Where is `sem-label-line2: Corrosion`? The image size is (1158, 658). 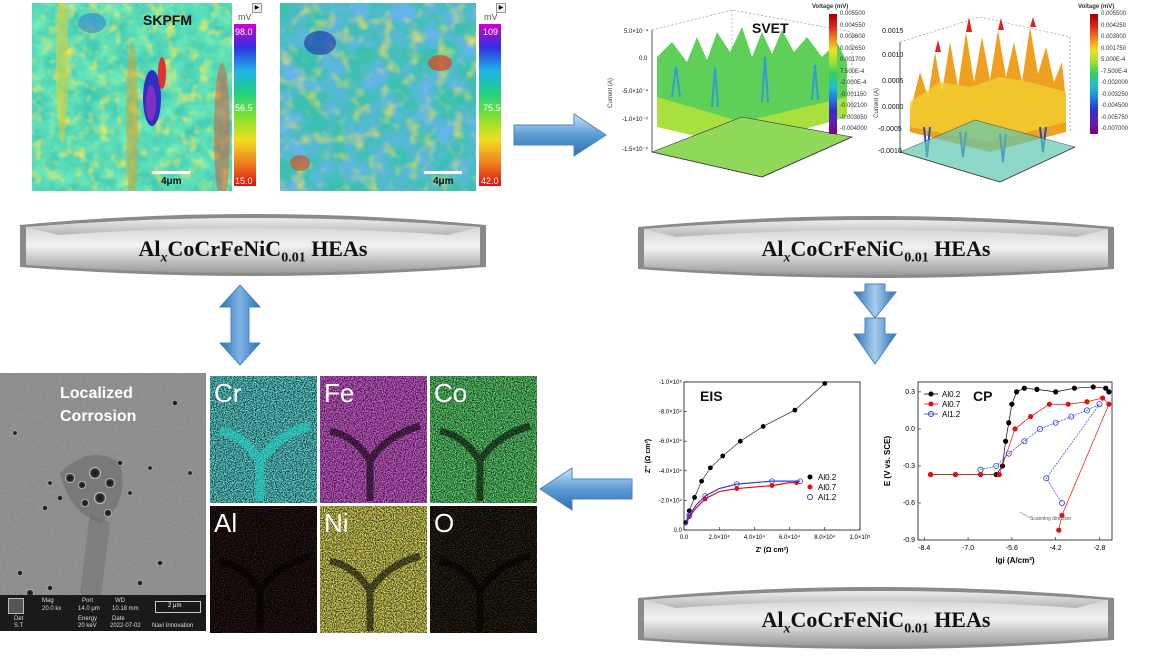 sem-label-line2: Corrosion is located at coordinates (98, 416).